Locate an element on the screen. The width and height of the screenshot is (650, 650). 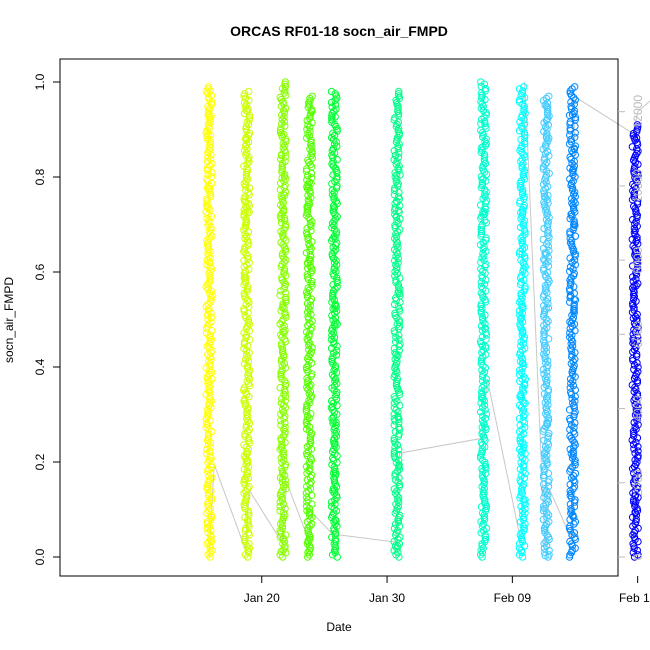
flight-series-rf11 is located at coordinates (635, 341).